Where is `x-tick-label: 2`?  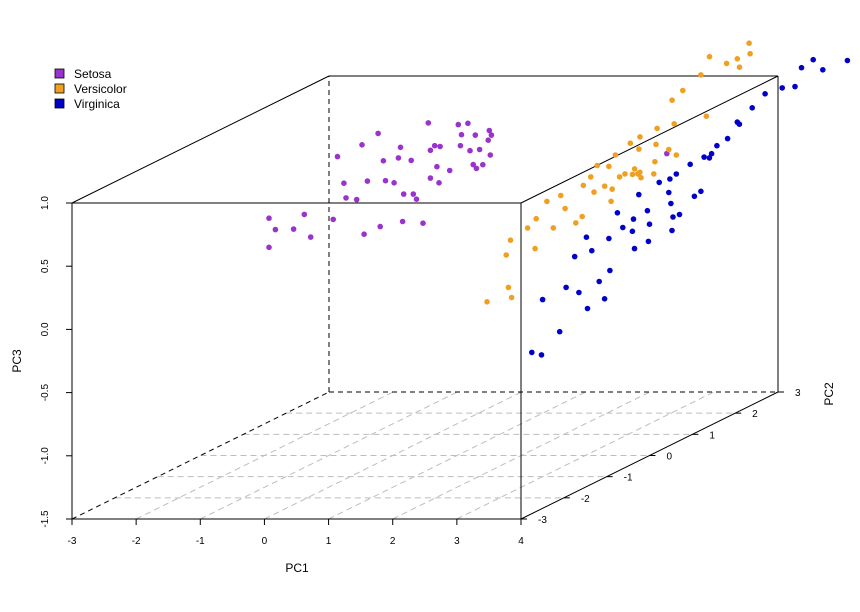 x-tick-label: 2 is located at coordinates (393, 541).